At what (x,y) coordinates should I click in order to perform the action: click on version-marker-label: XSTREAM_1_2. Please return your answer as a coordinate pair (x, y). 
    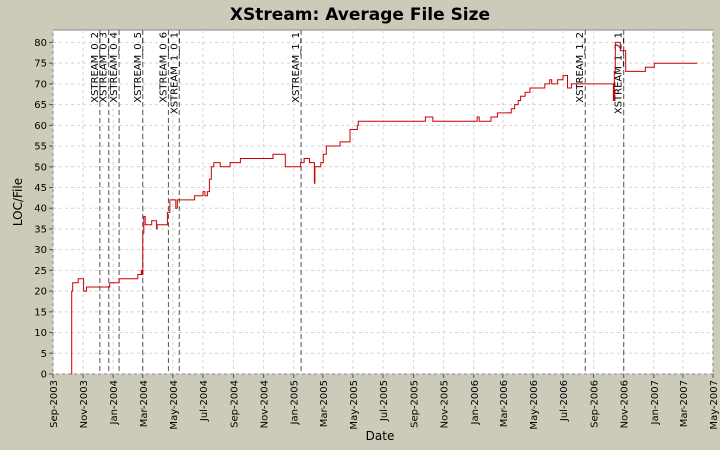
    Looking at the image, I should click on (580, 67).